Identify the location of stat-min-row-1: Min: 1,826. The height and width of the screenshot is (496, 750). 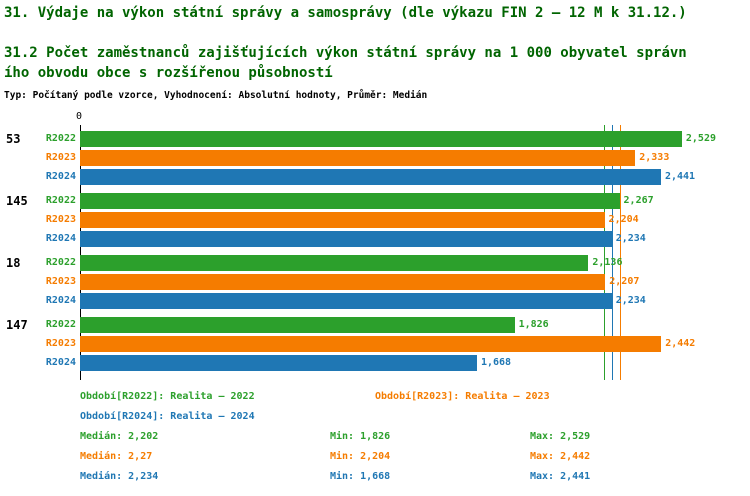
(360, 436).